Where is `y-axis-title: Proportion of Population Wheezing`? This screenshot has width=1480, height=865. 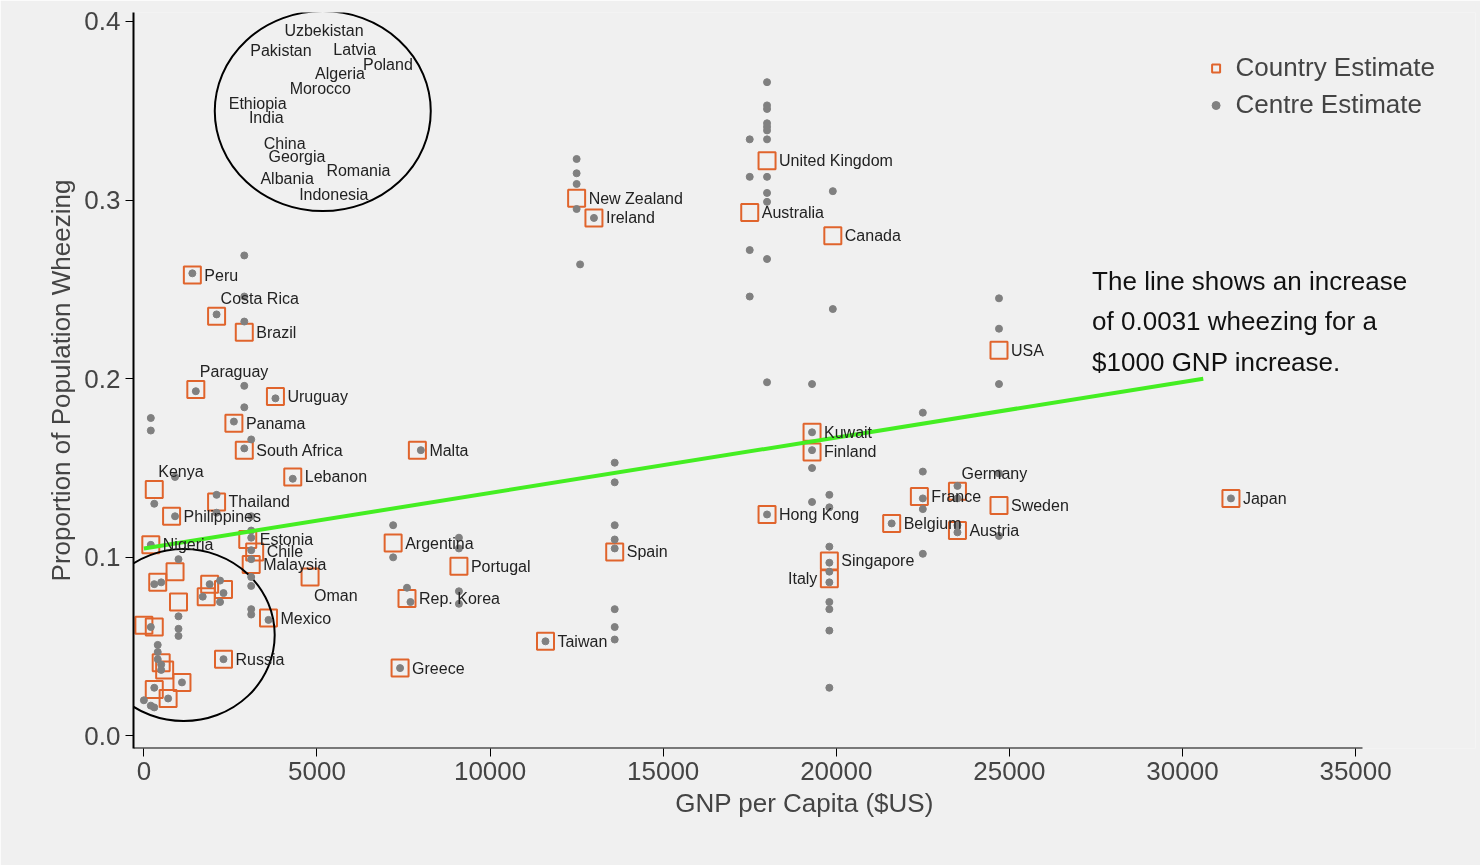
y-axis-title: Proportion of Population Wheezing is located at coordinates (61, 380).